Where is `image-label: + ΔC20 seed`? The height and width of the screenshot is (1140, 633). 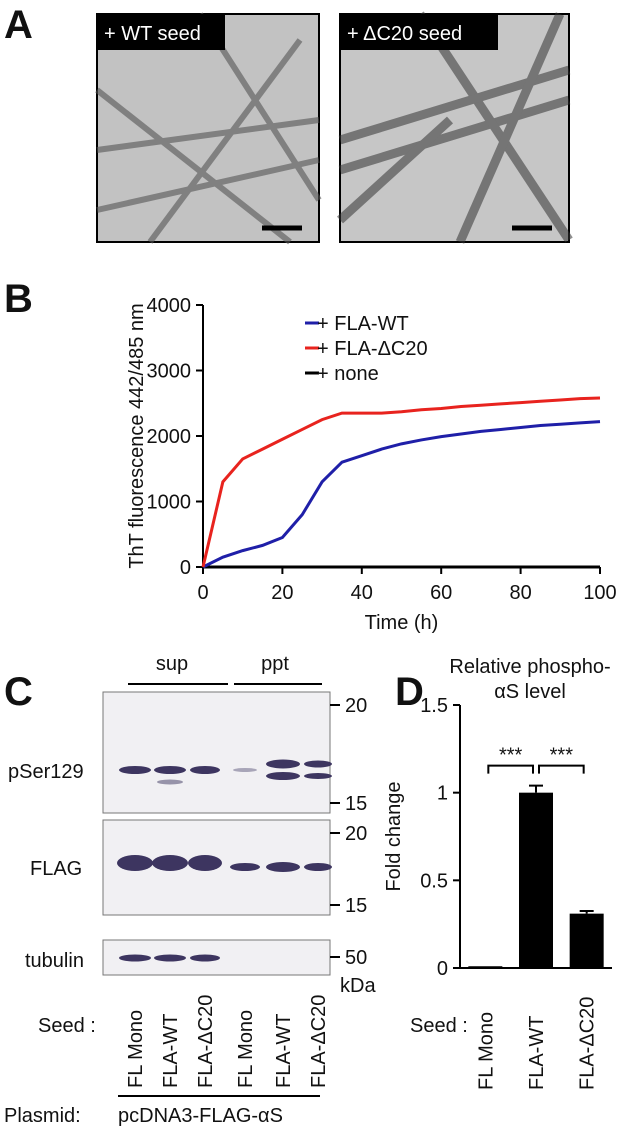 image-label: + ΔC20 seed is located at coordinates (404, 34).